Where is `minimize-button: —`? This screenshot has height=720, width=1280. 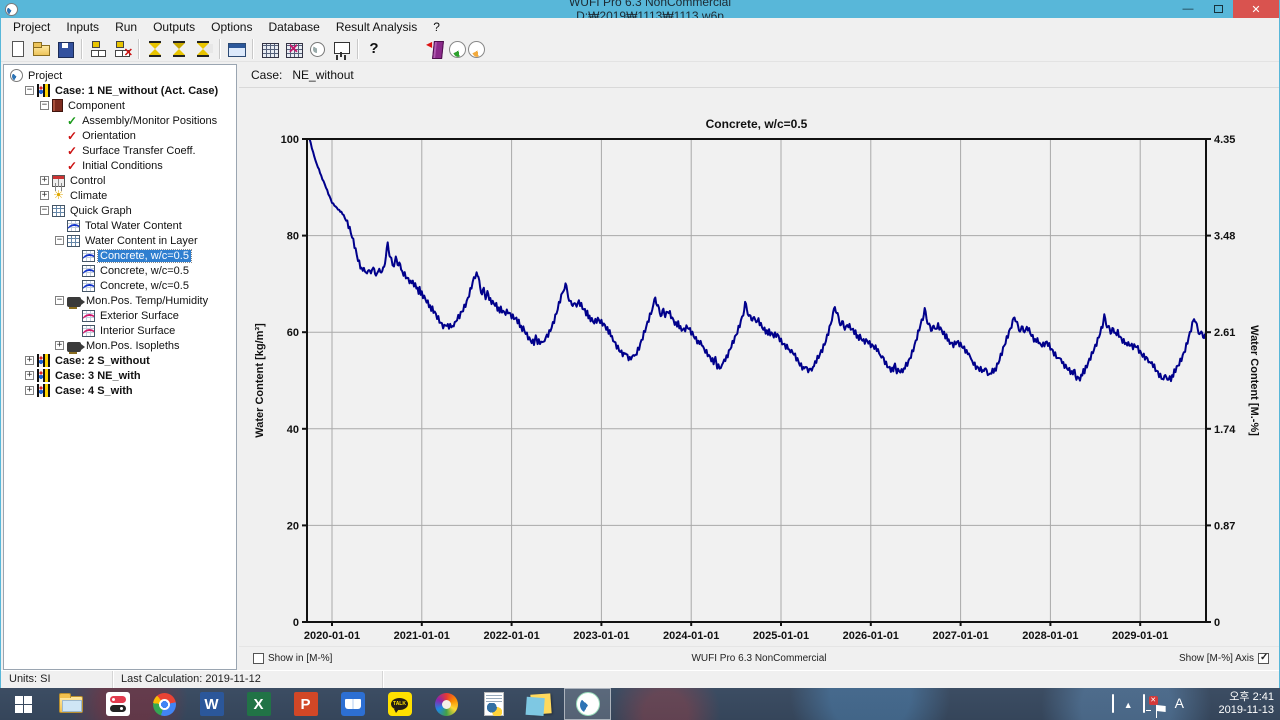
minimize-button: — is located at coordinates (1188, 9).